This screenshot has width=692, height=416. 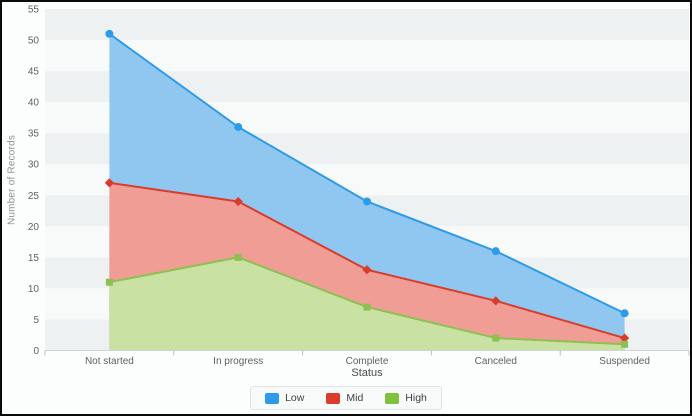 What do you see at coordinates (284, 398) in the screenshot?
I see `legend-item-low: Low` at bounding box center [284, 398].